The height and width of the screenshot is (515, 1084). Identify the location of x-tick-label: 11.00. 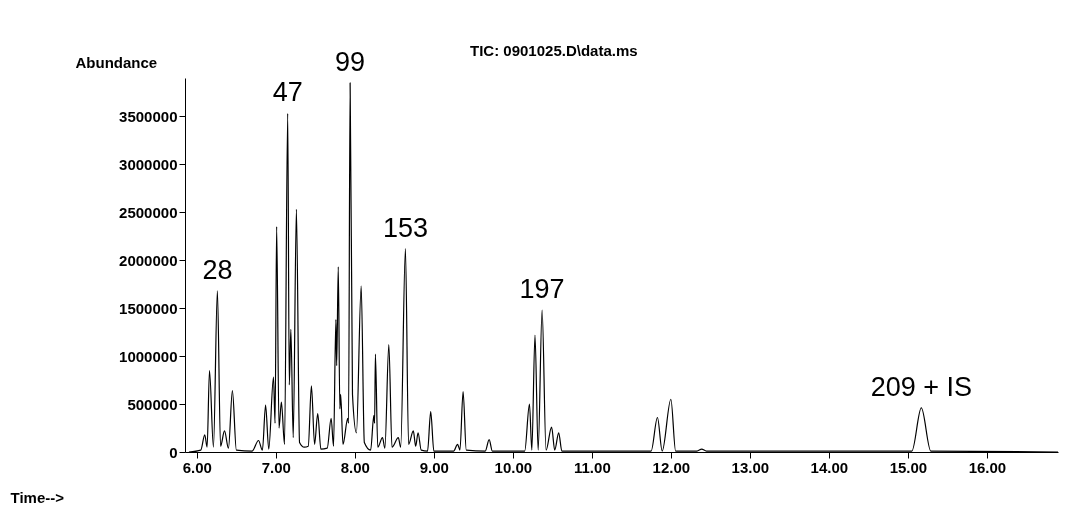
(592, 467).